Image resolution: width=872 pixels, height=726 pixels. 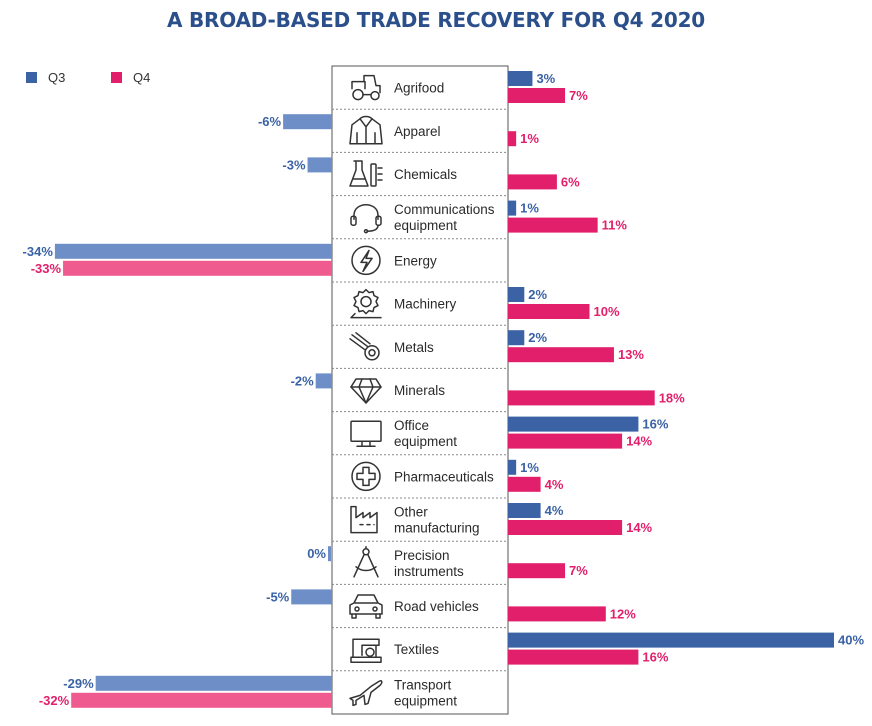 I want to click on category-label: Machinery, so click(x=425, y=304).